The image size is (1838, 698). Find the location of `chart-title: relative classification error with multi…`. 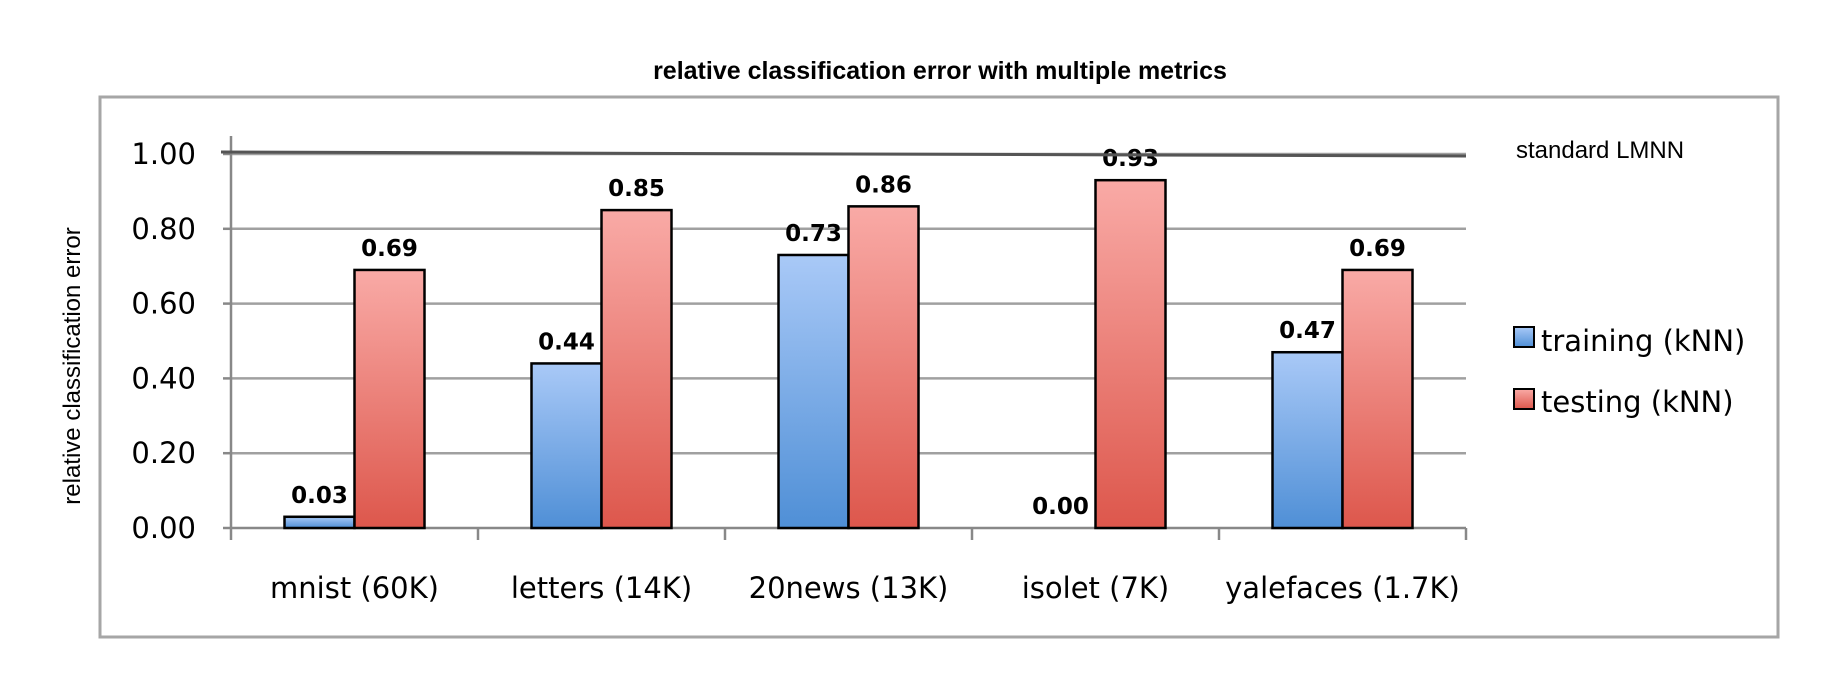

chart-title: relative classification error with multi… is located at coordinates (940, 71).